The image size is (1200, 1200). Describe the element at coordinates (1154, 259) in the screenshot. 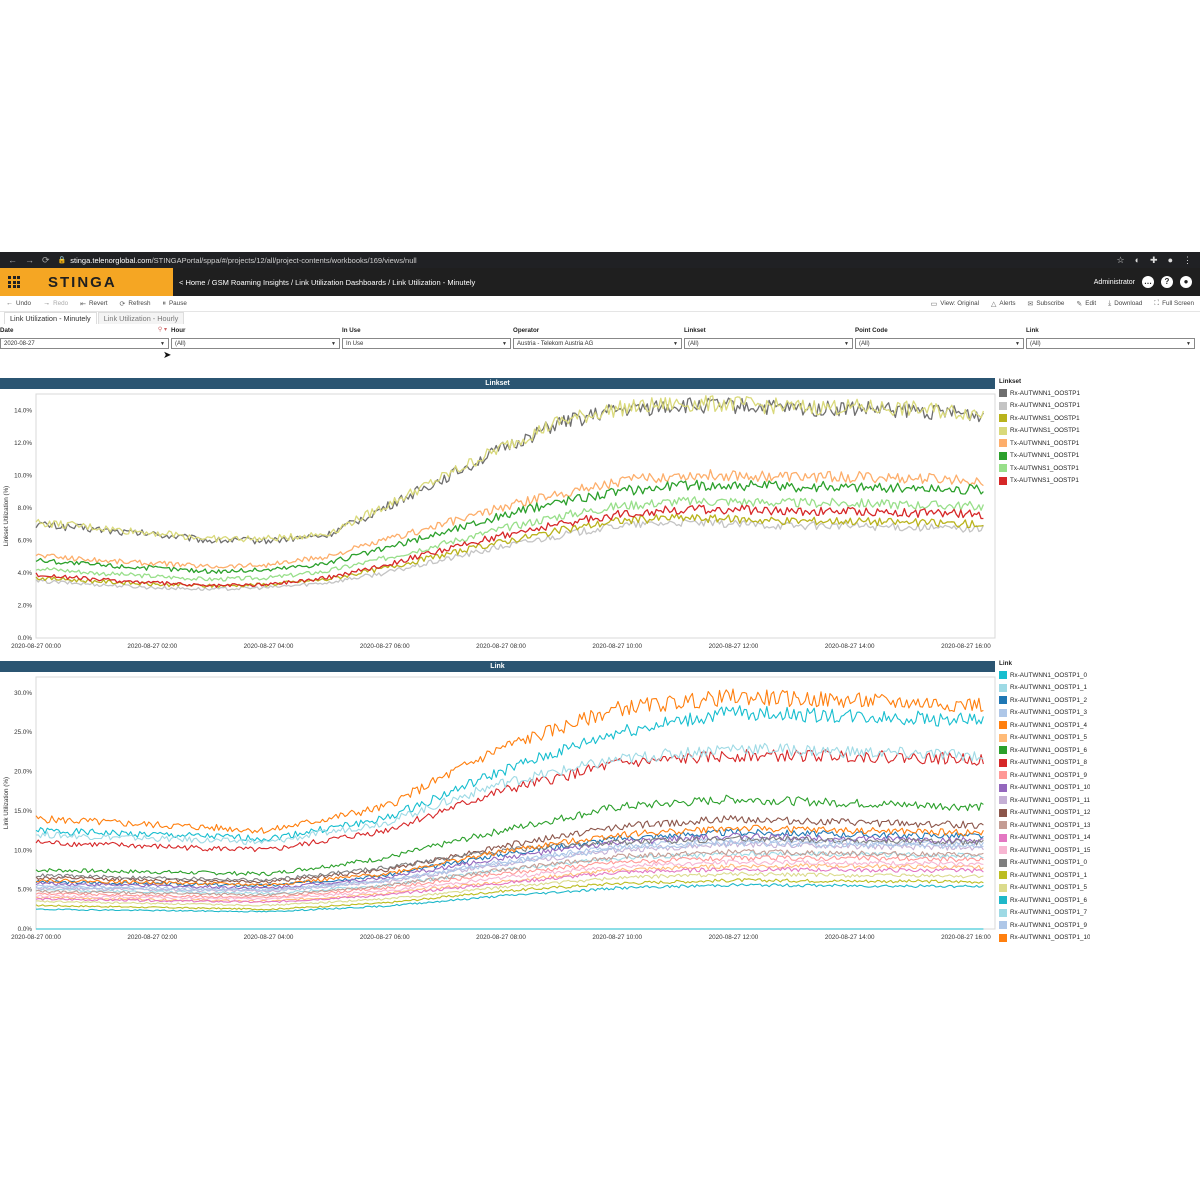

I see `puzzle-icon: ✚` at that location.